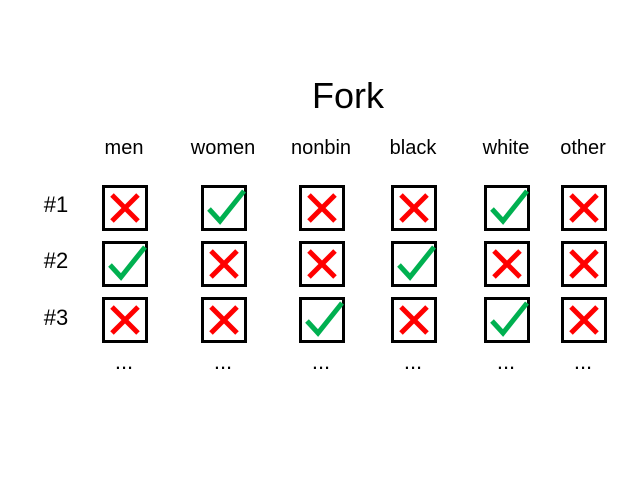 The image size is (640, 480). Describe the element at coordinates (321, 148) in the screenshot. I see `column-header-nonbin: nonbin` at that location.